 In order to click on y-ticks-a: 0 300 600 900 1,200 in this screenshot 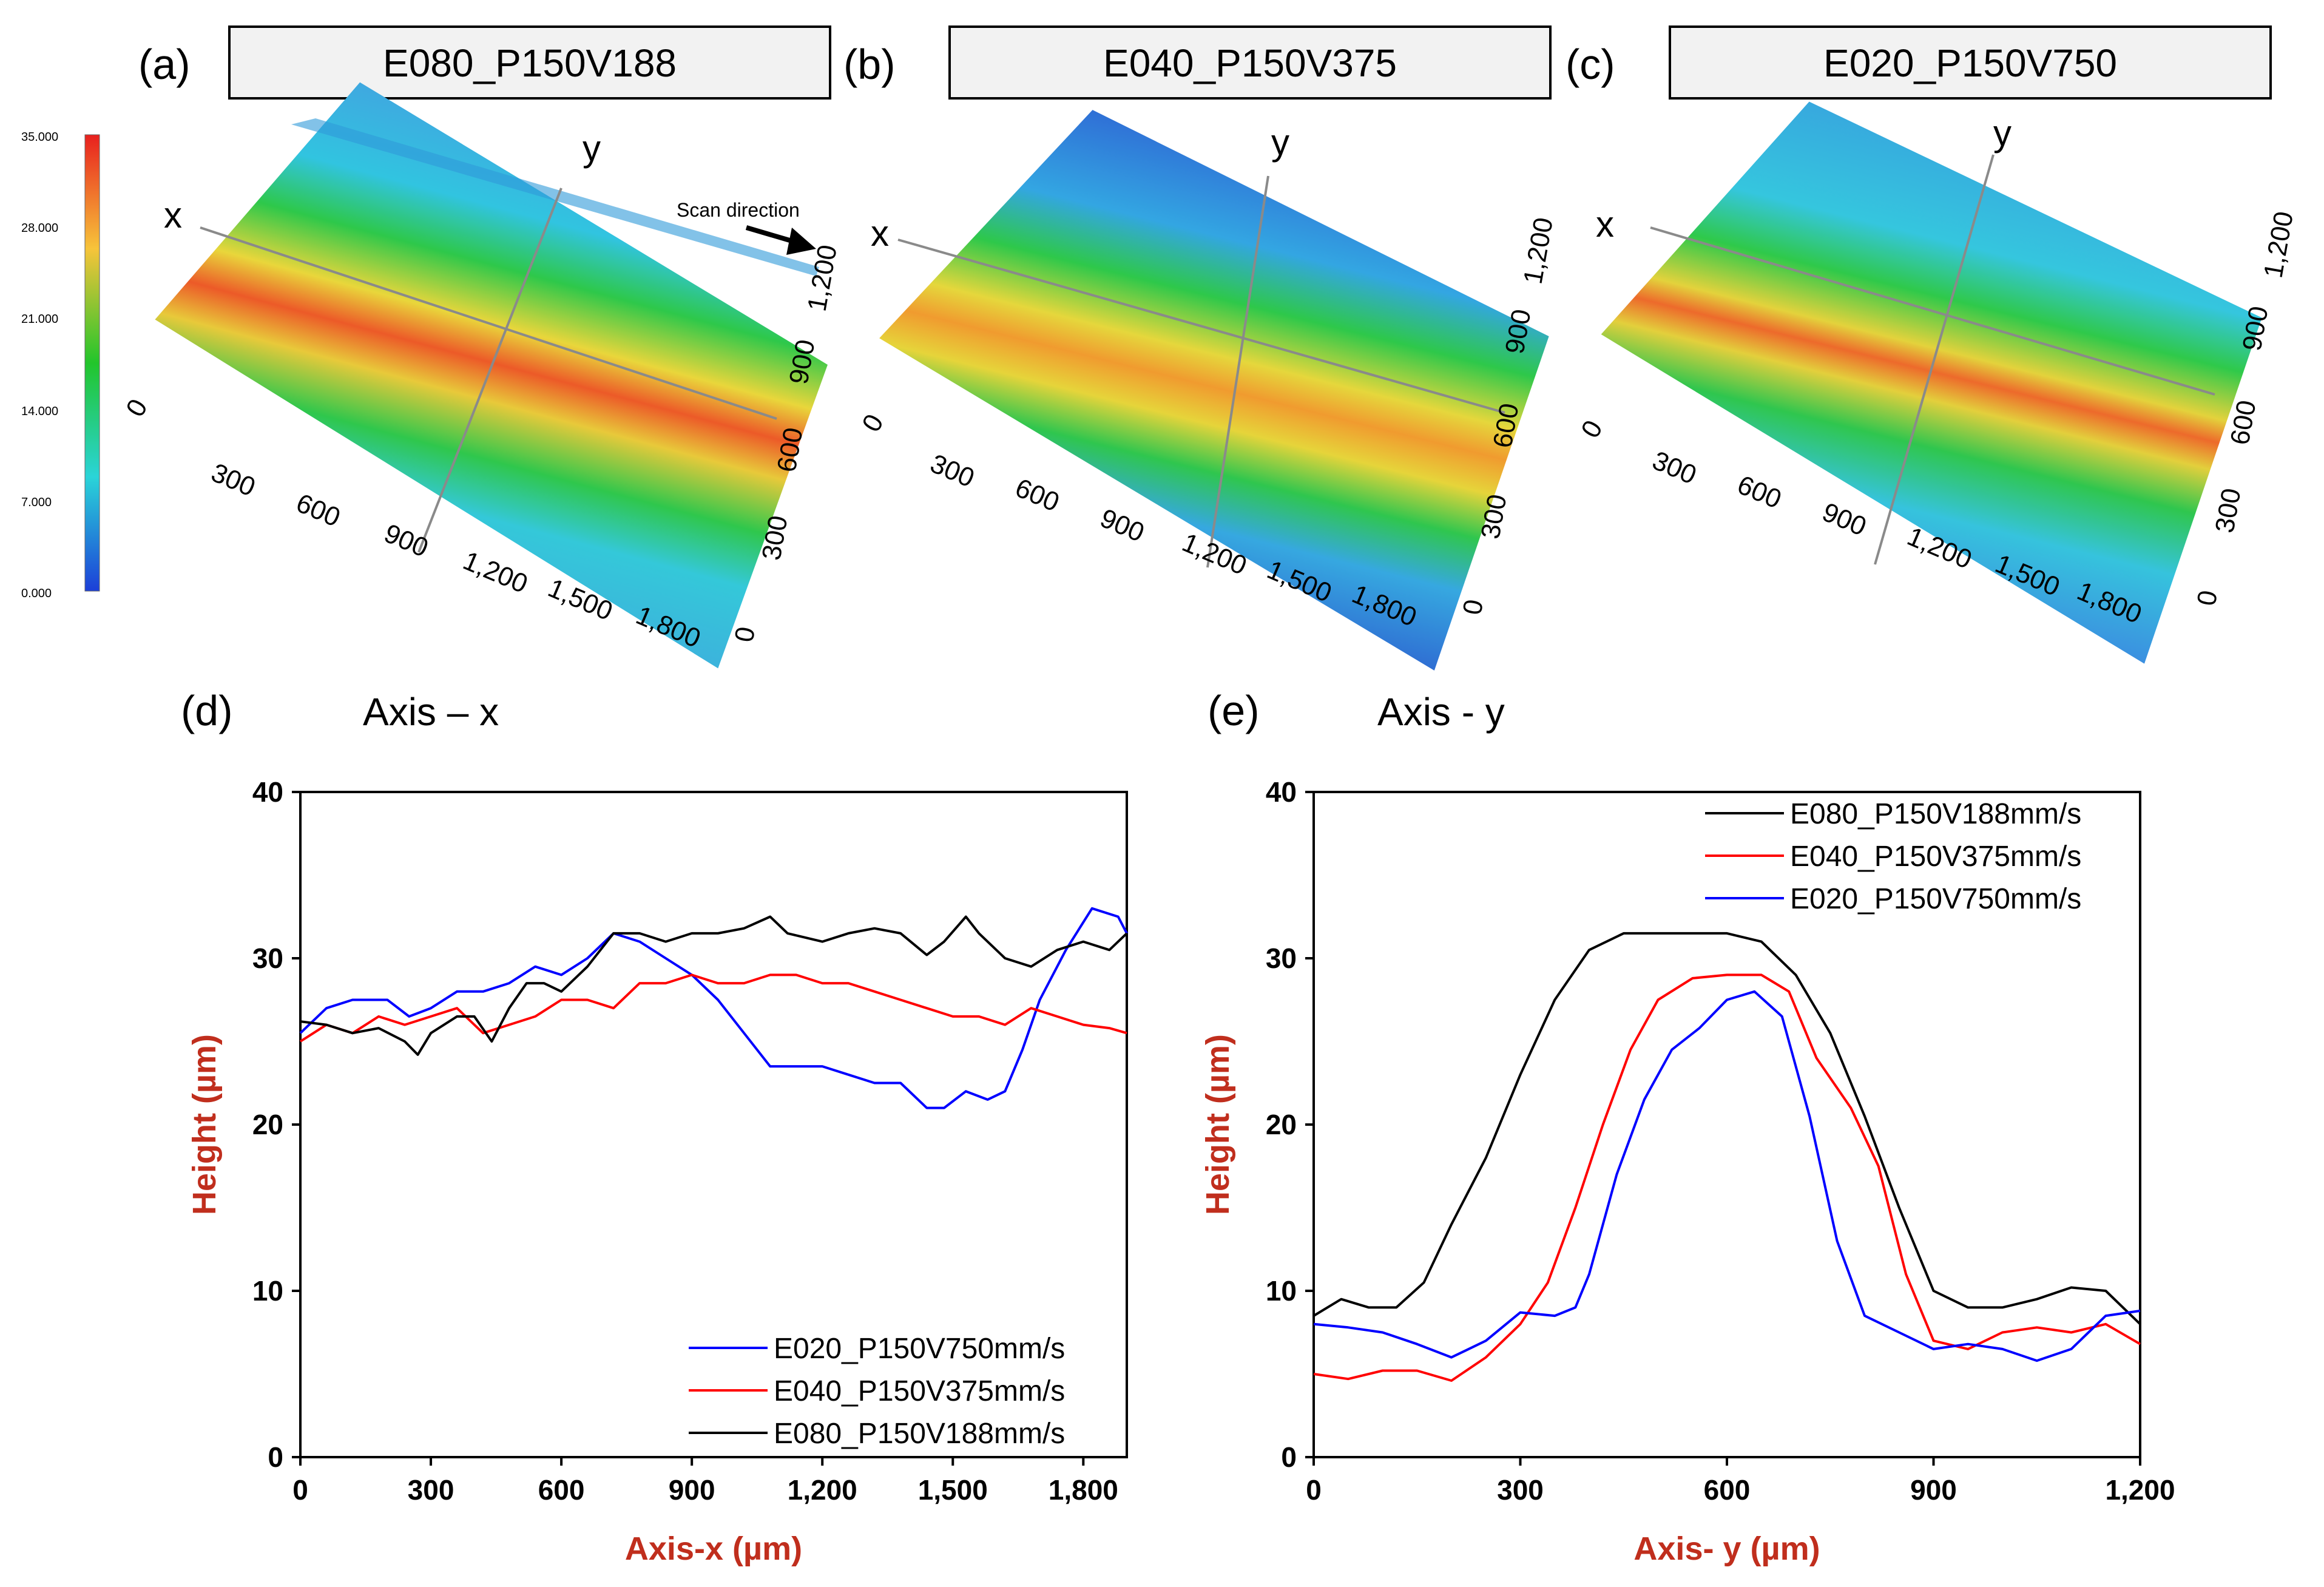, I will do `click(786, 444)`.